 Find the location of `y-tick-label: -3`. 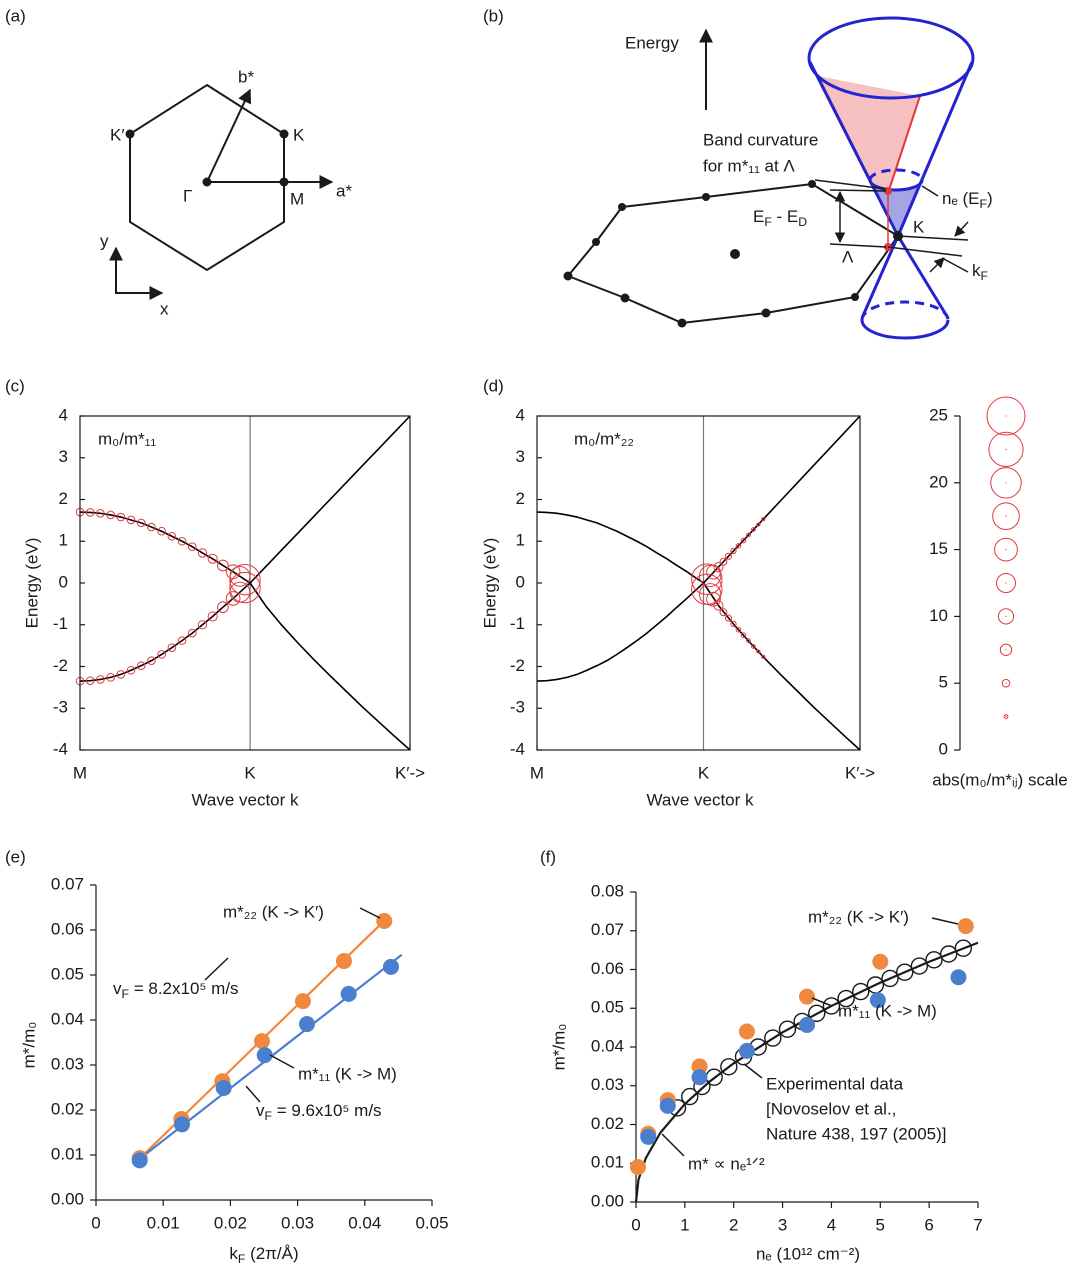

y-tick-label: -3 is located at coordinates (60, 707).